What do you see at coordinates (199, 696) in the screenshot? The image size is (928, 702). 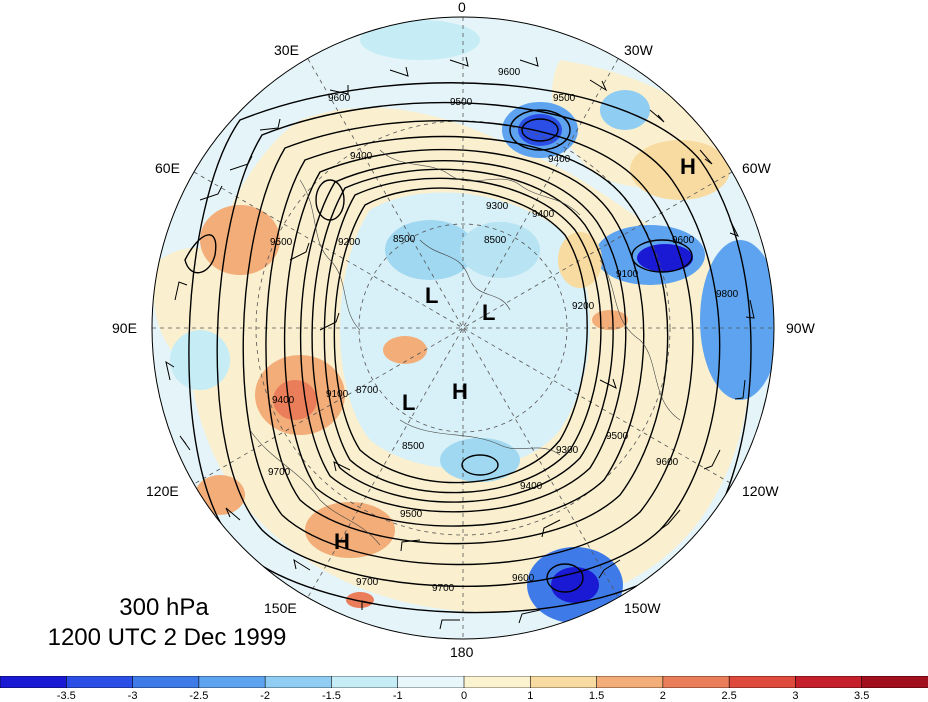 I see `colorbar-tick-label: -2.5` at bounding box center [199, 696].